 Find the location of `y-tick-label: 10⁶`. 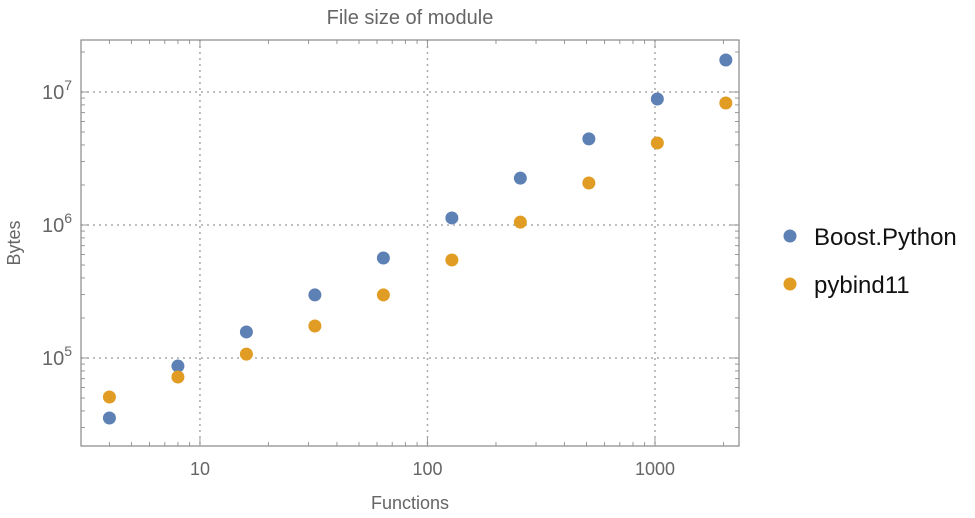

y-tick-label: 10⁶ is located at coordinates (57, 223).